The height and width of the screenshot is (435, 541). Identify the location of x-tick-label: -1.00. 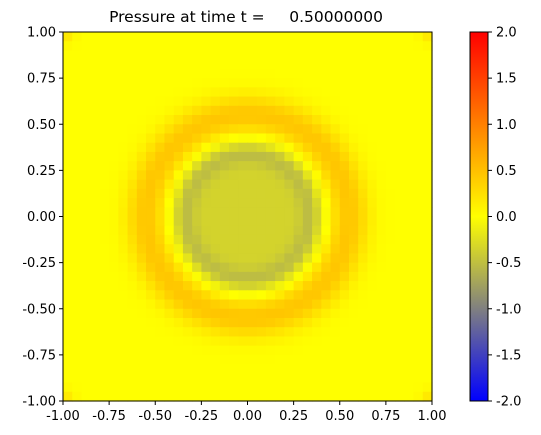
(63, 416).